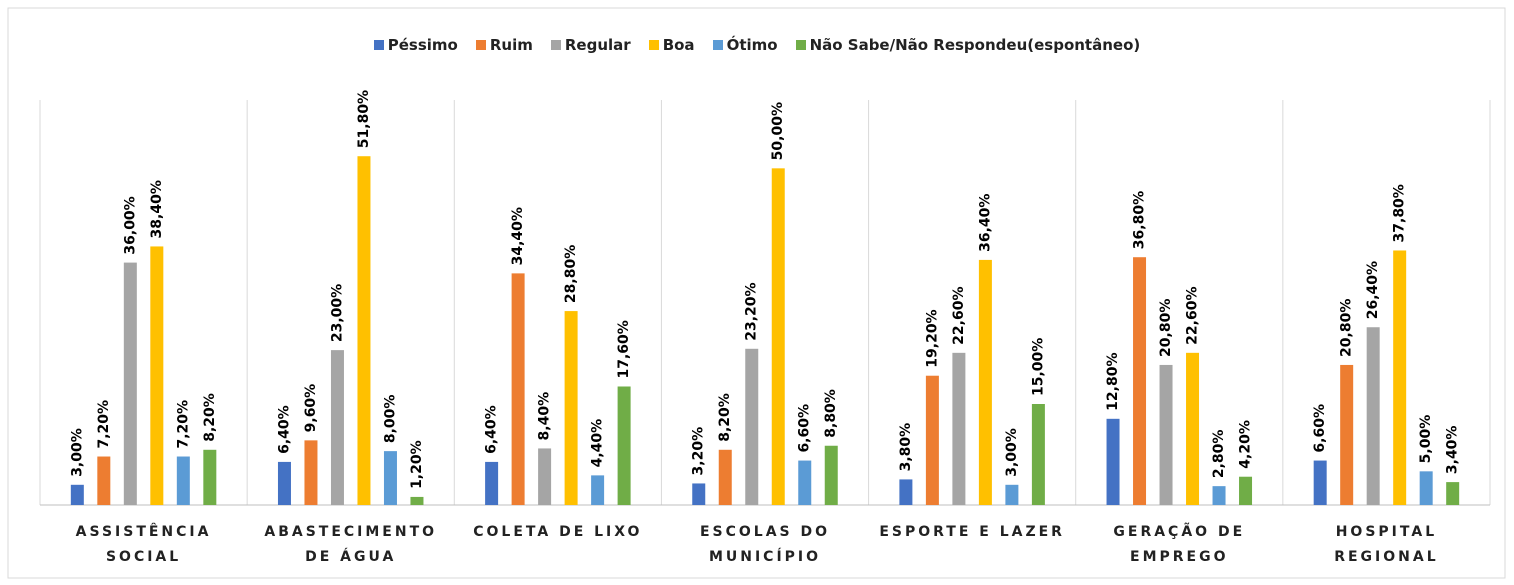 The height and width of the screenshot is (585, 1514). I want to click on x-tick-label: ESCOLAS DO MUNICÍPIO, so click(765, 544).